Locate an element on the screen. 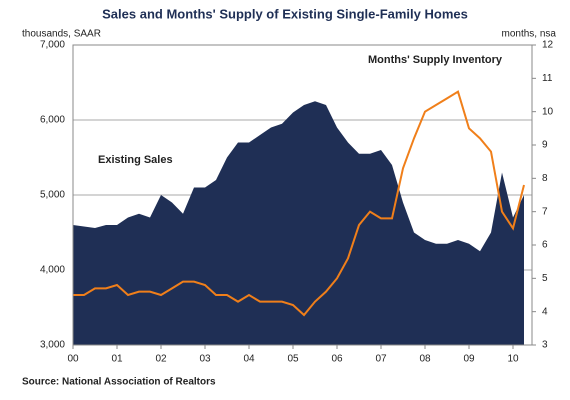 The width and height of the screenshot is (570, 400). y2-tick-label: 10 is located at coordinates (548, 111).